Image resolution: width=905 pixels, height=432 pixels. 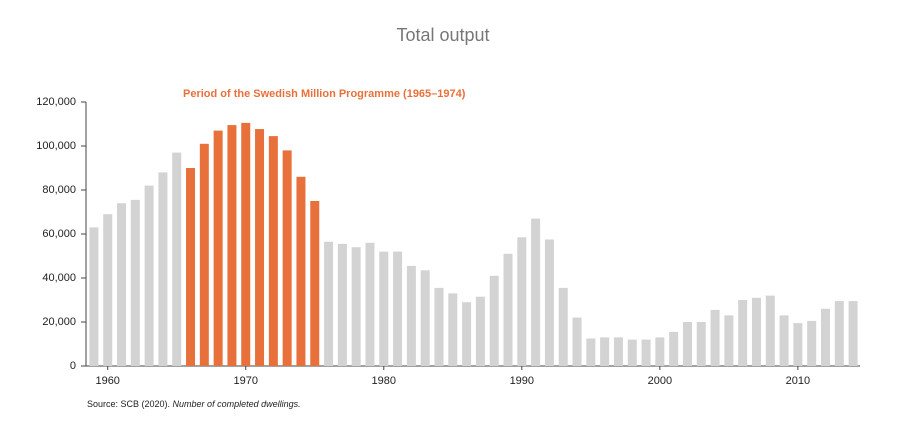 What do you see at coordinates (59, 322) in the screenshot?
I see `y-tick-label: 20,000` at bounding box center [59, 322].